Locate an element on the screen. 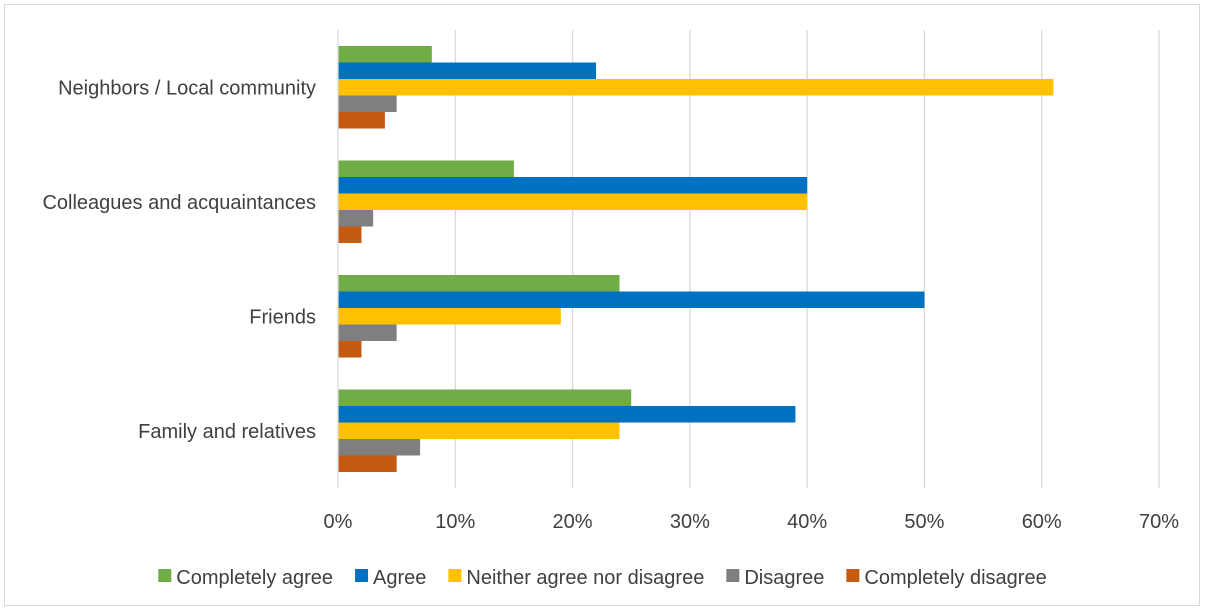 This screenshot has height=612, width=1205. legend-label: Completely disagree is located at coordinates (955, 578).